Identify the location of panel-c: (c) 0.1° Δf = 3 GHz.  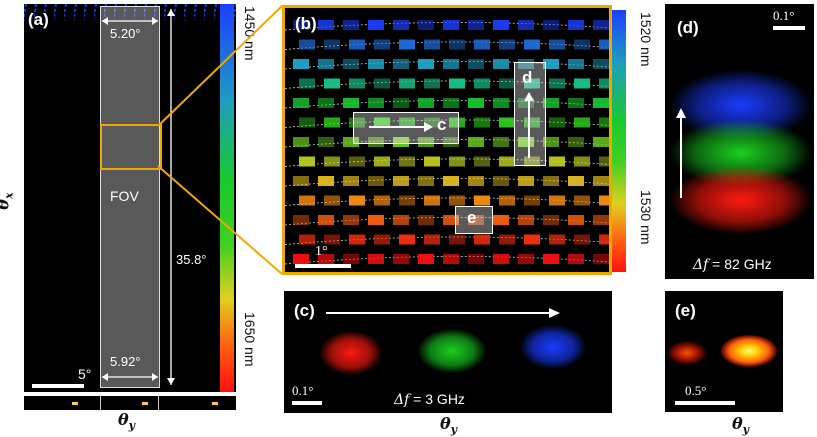
(448, 352).